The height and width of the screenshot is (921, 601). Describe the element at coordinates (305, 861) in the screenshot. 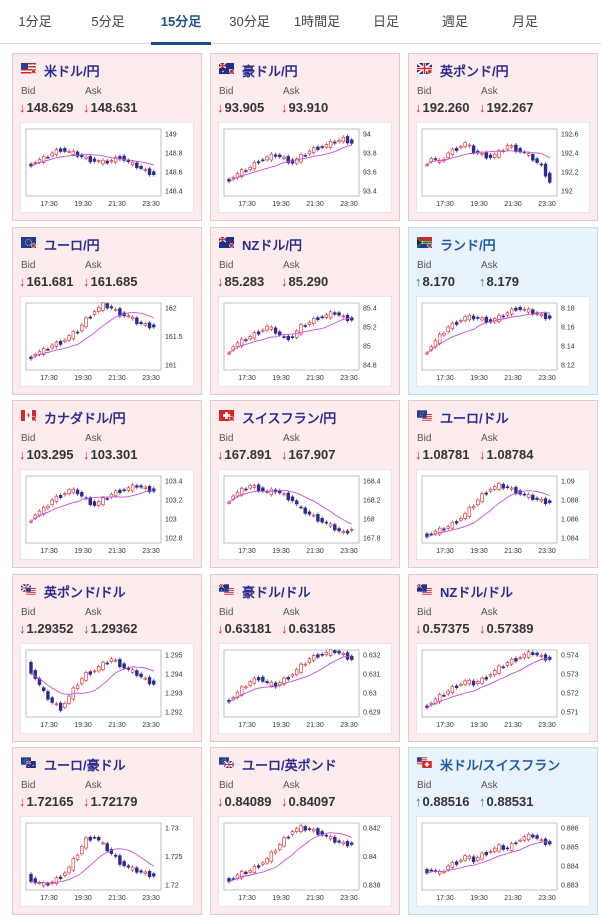

I see `price-chart: 0.842 0.84 0.838 17:30 19:30 21:30 23:30` at that location.